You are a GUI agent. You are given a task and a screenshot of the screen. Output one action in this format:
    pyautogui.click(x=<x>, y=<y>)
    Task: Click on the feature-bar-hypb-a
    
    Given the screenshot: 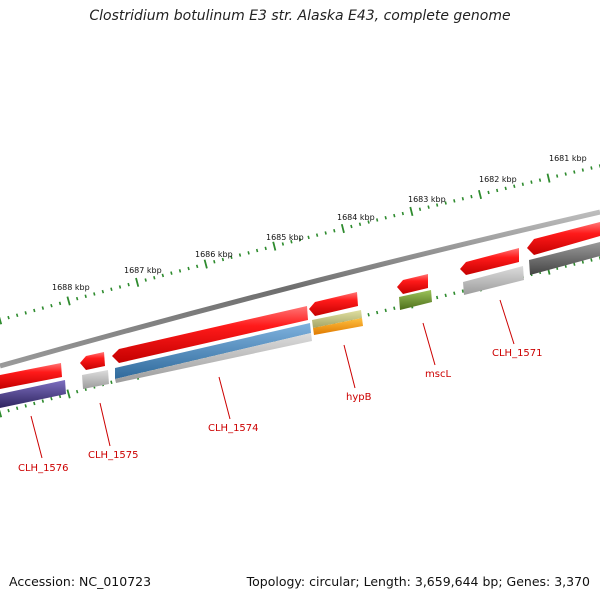 What is the action you would take?
    pyautogui.click(x=337, y=319)
    